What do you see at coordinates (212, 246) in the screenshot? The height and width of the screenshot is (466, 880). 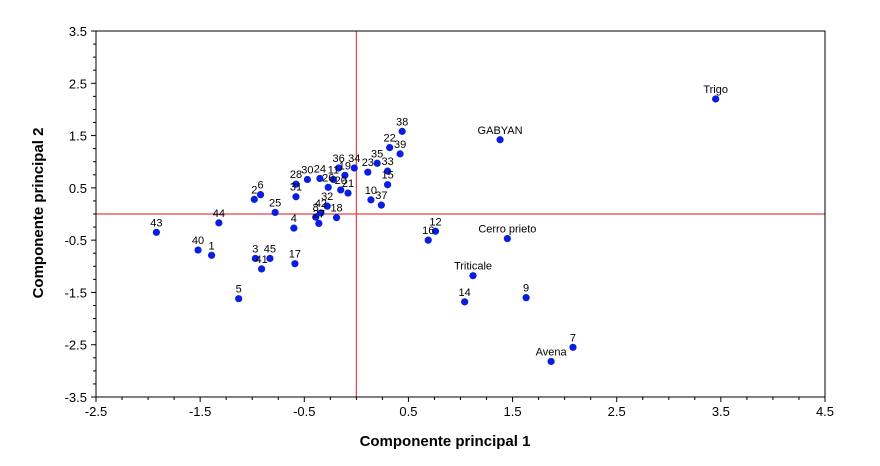 I see `point-label: 1` at bounding box center [212, 246].